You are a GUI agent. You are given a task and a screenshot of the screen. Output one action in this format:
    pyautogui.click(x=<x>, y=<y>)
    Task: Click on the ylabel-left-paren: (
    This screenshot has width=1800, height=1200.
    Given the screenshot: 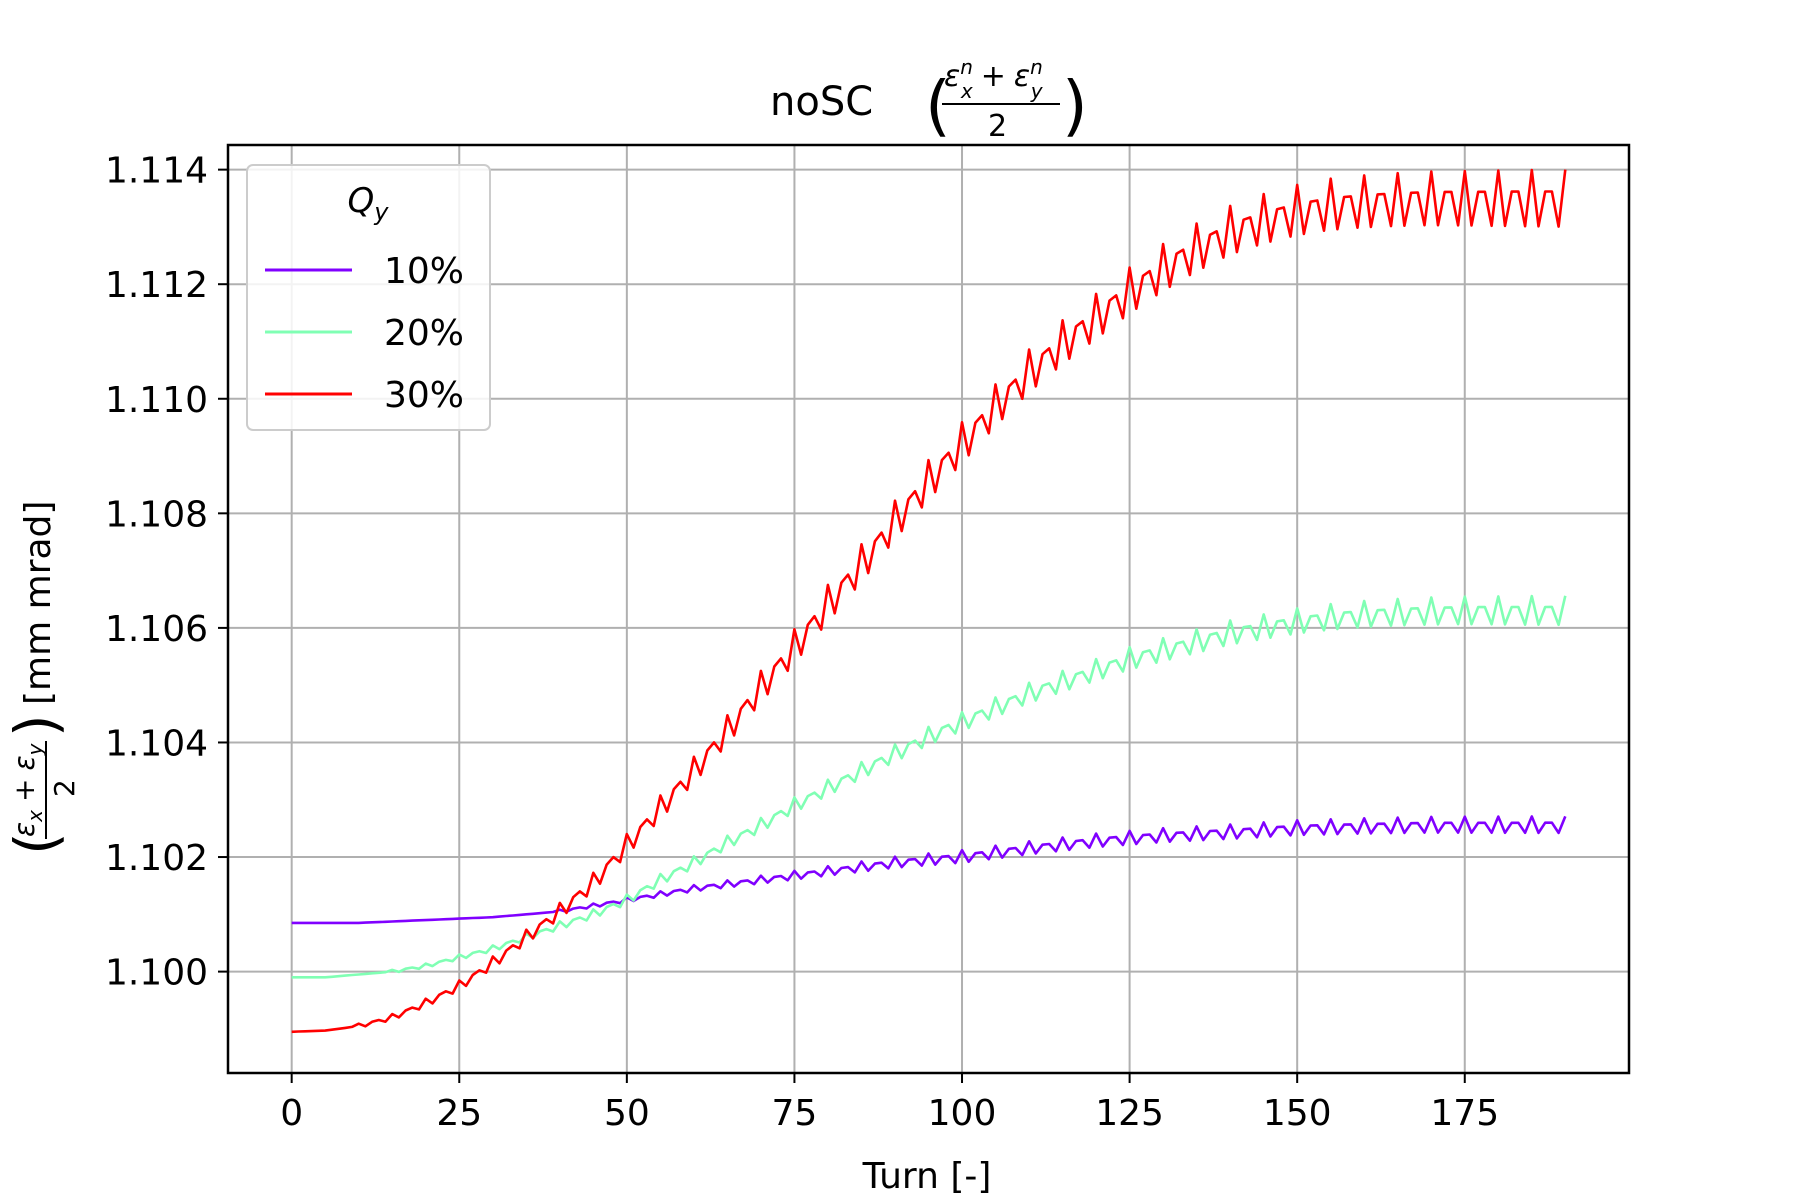 What is the action you would take?
    pyautogui.click(x=36, y=843)
    